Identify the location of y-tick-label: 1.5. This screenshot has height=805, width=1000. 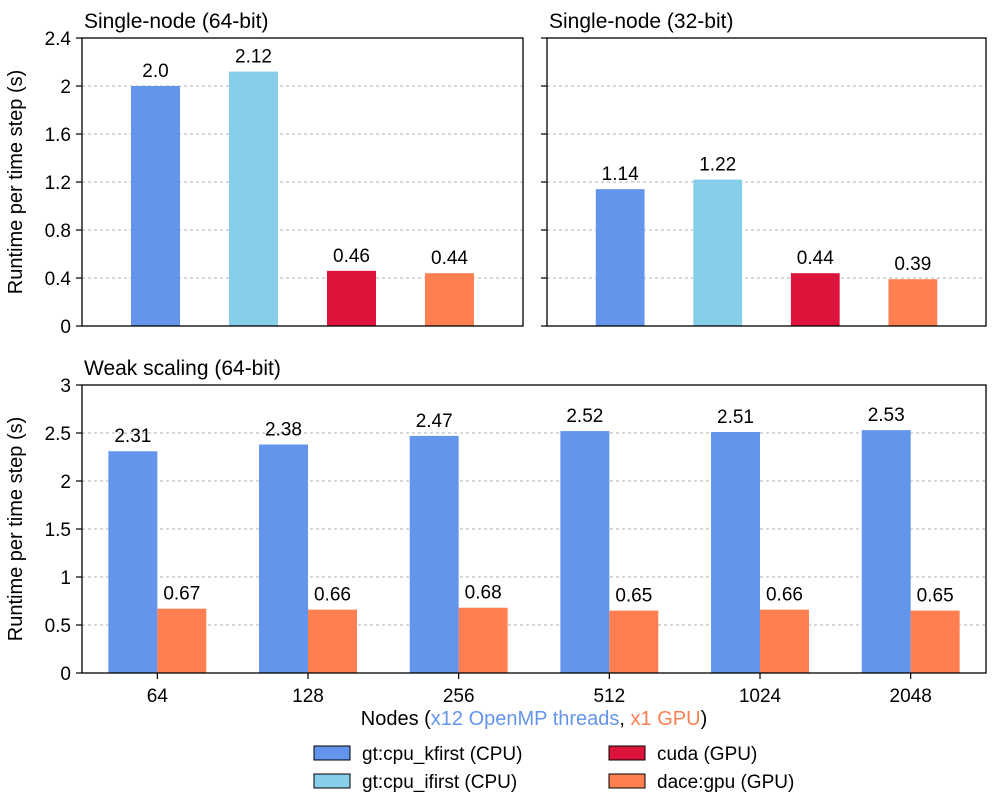
(58, 530).